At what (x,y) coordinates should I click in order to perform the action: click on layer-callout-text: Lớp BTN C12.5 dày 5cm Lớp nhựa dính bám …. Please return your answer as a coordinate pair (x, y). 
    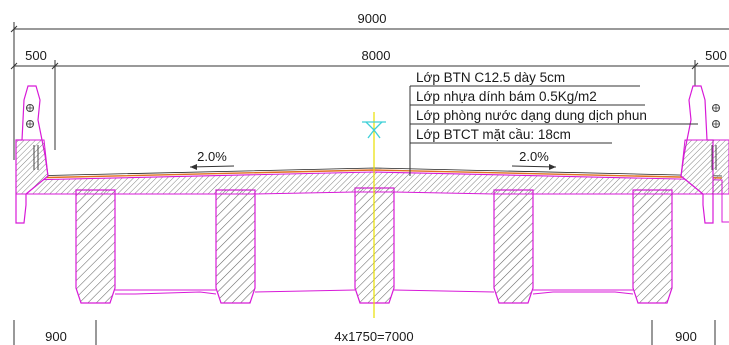
    Looking at the image, I should click on (531, 106).